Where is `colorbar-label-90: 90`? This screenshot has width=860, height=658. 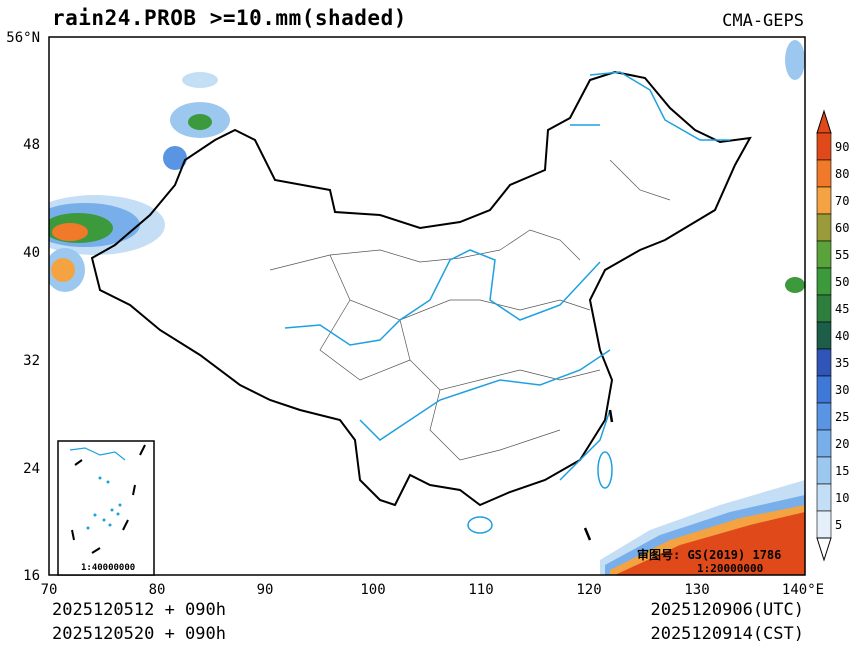 colorbar-label-90: 90 is located at coordinates (842, 147).